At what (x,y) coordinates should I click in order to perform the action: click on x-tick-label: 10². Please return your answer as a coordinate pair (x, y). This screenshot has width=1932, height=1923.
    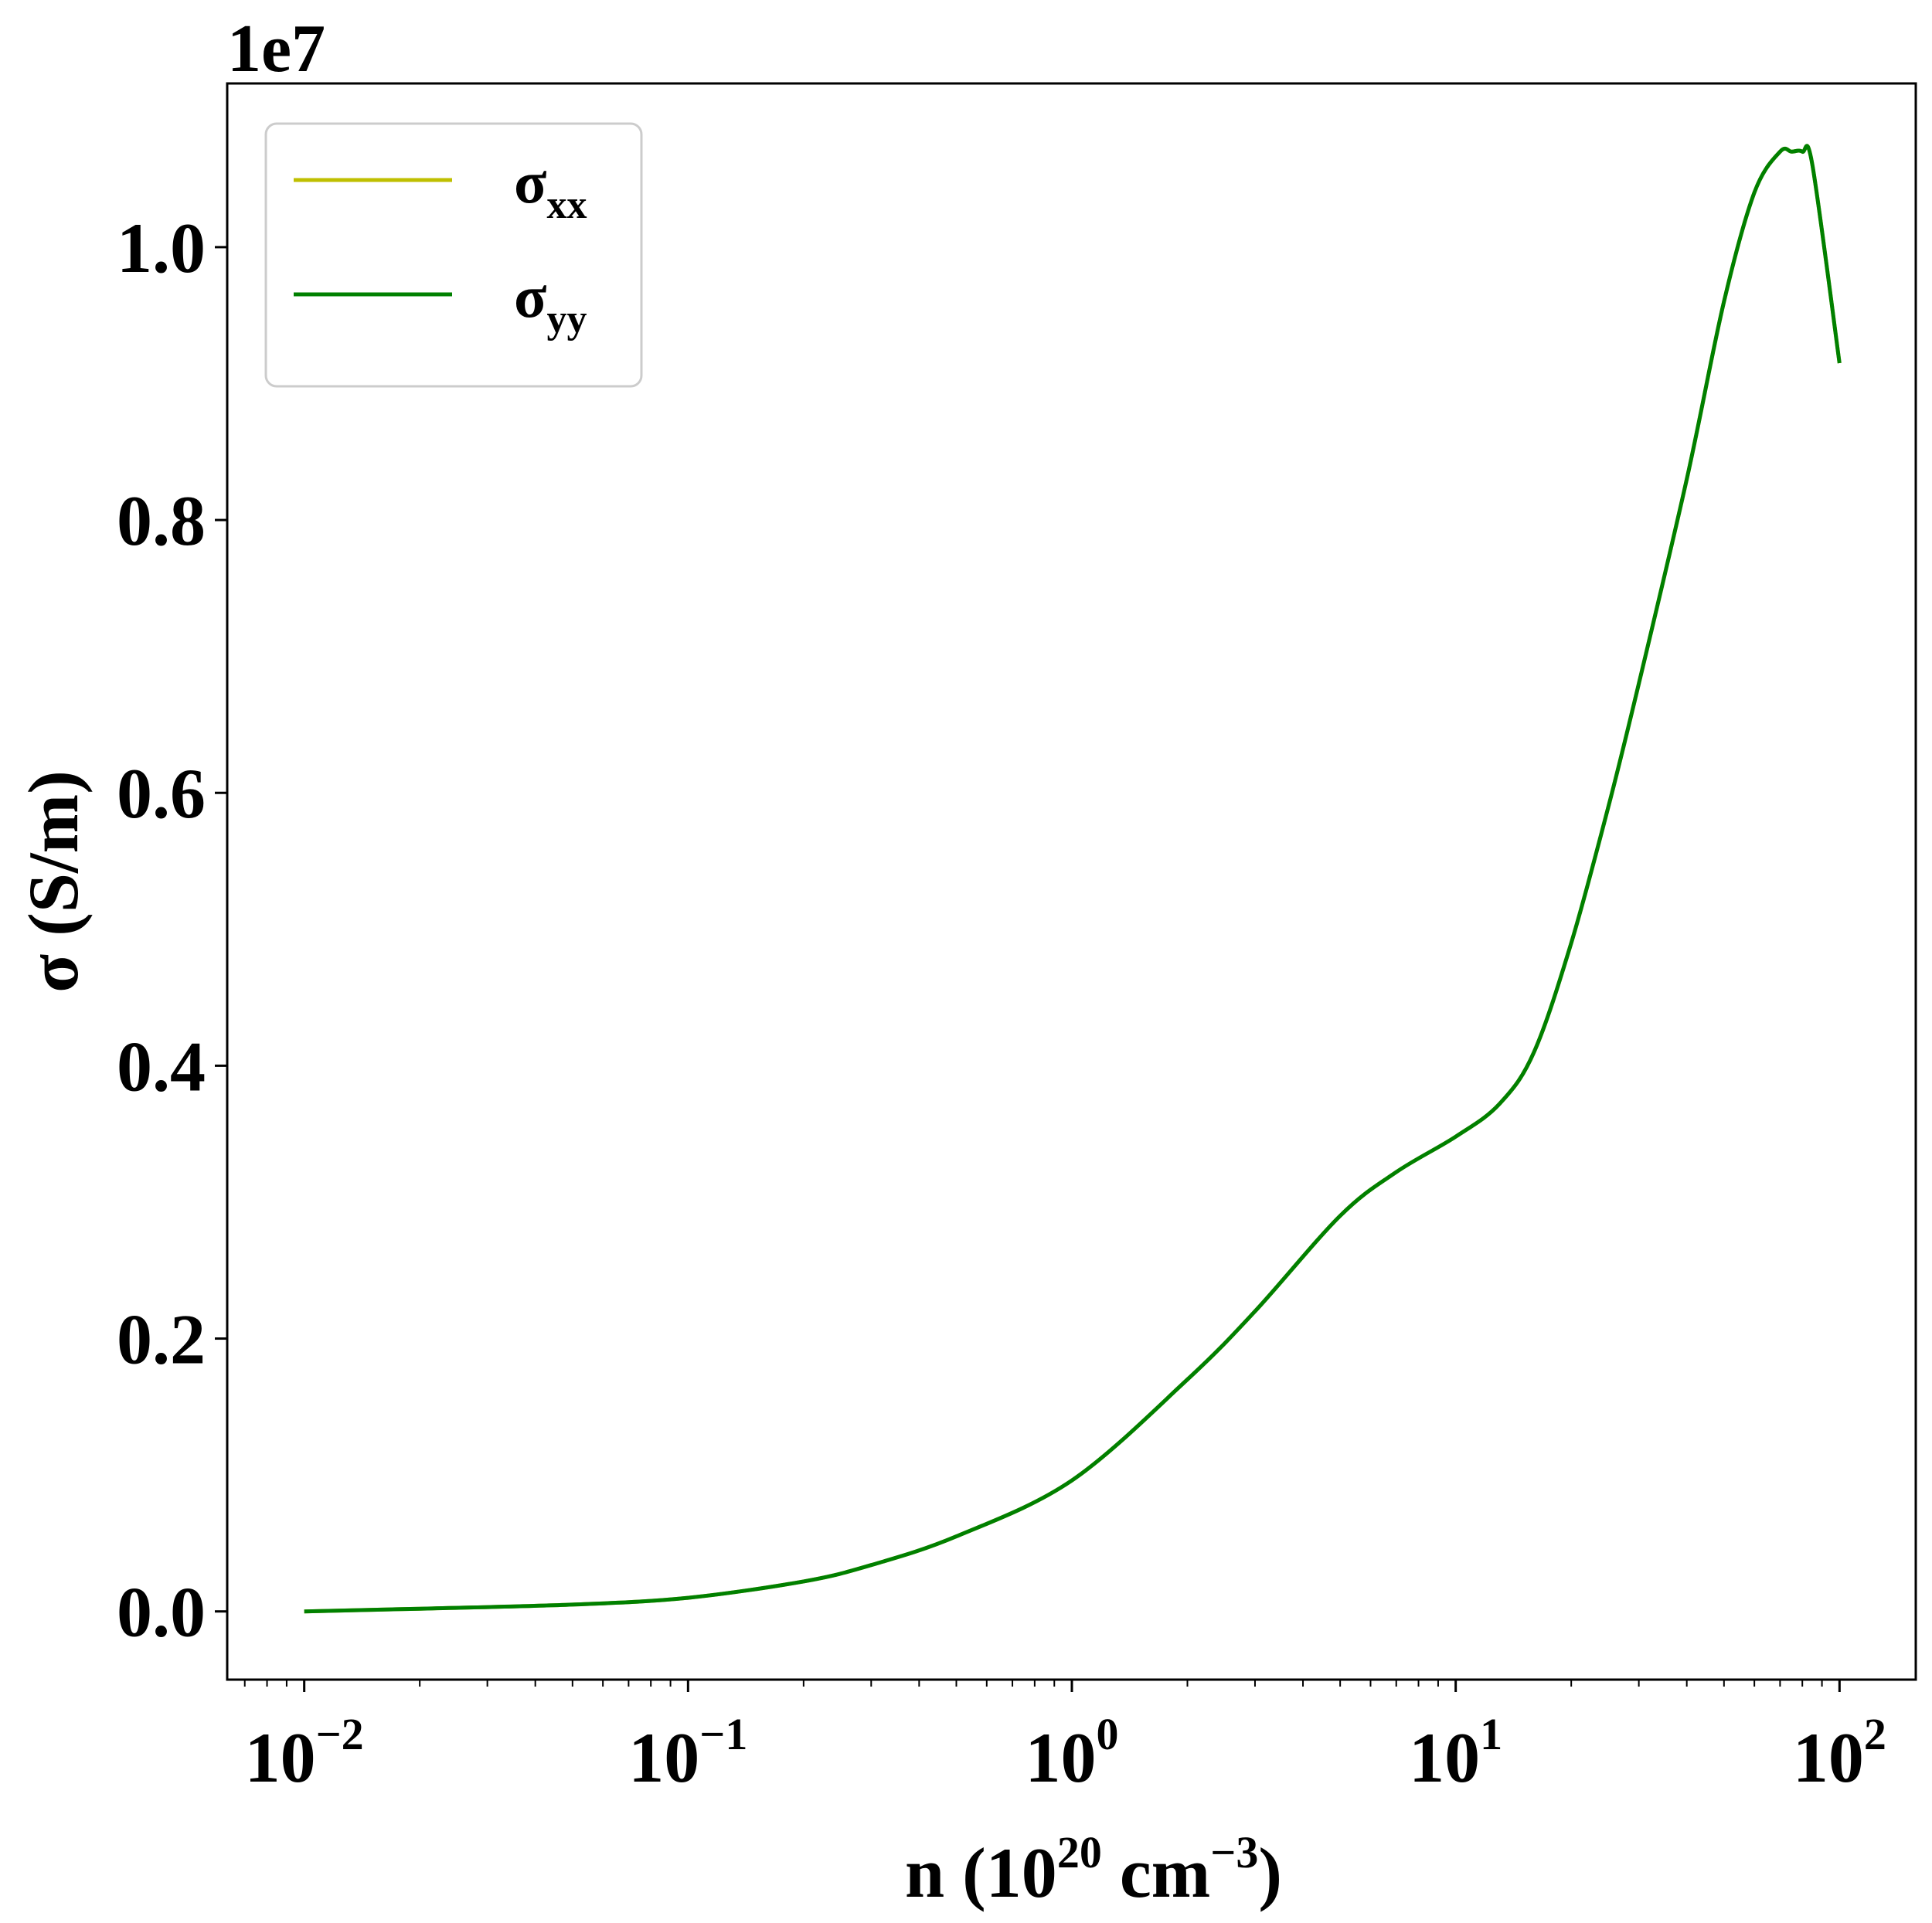
    Looking at the image, I should click on (1840, 1753).